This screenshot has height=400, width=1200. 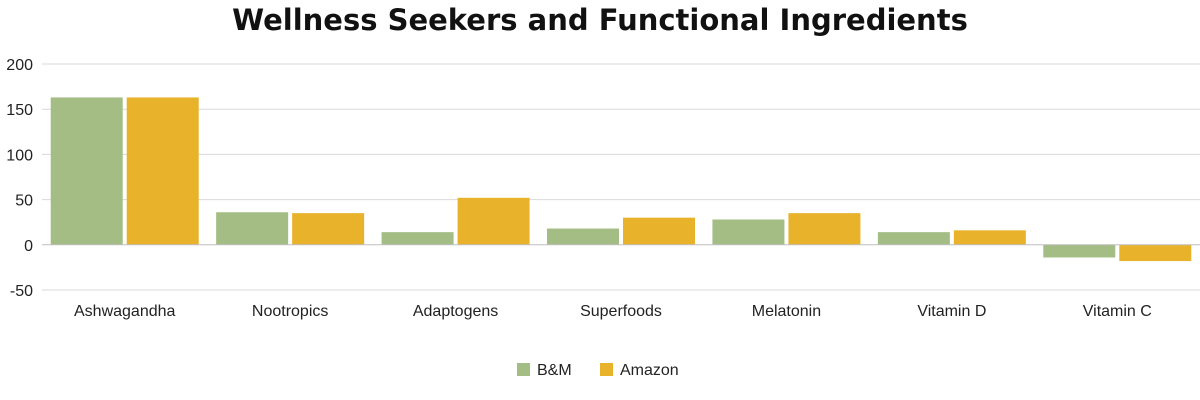 I want to click on x-tick-label: Melatonin, so click(x=786, y=311).